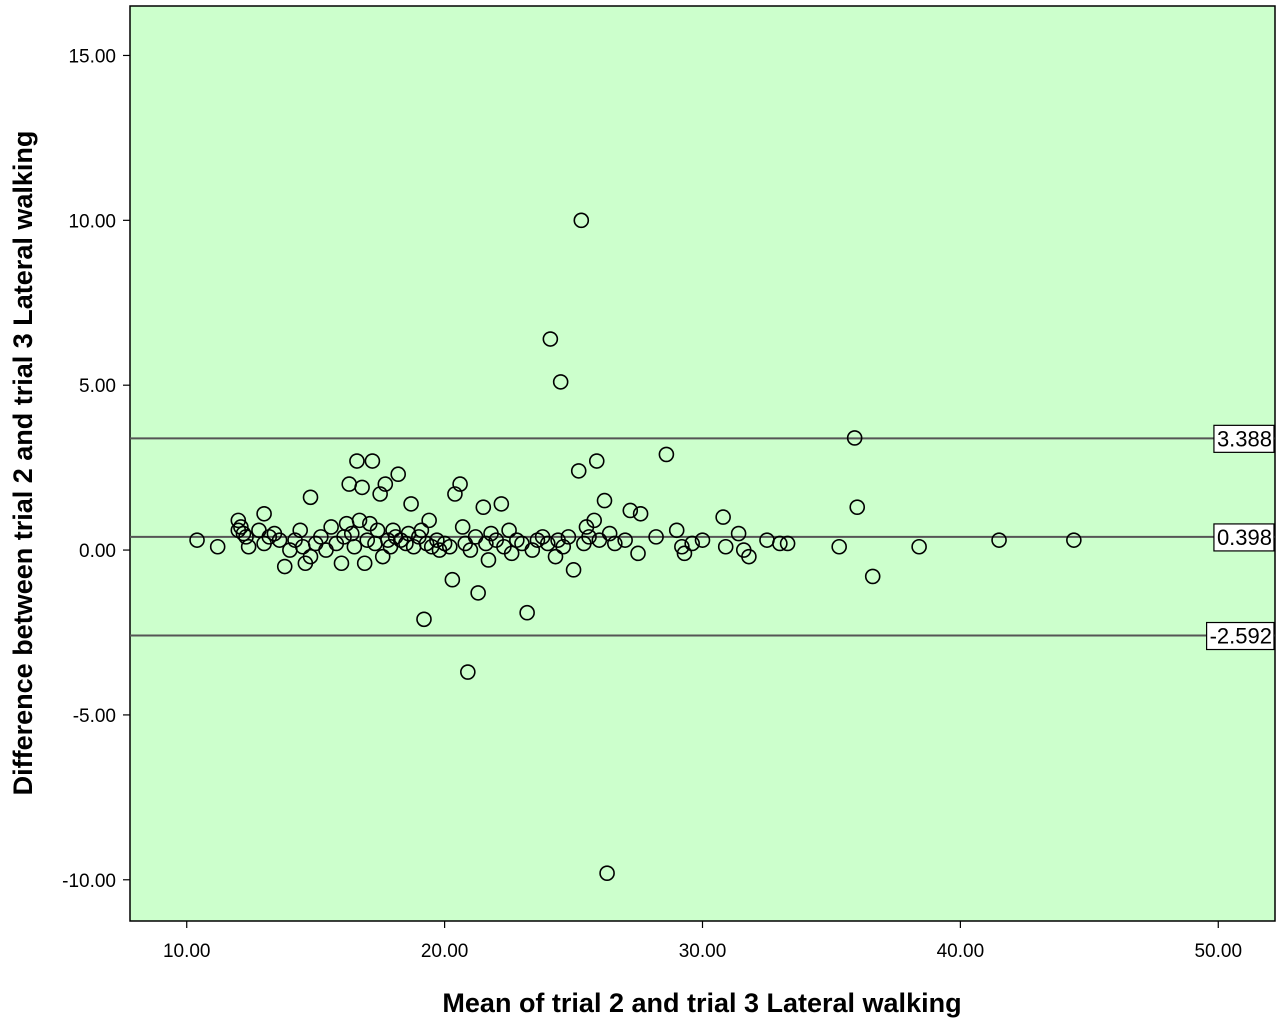 This screenshot has width=1280, height=1020. What do you see at coordinates (187, 951) in the screenshot?
I see `x-tick-label: 10.00` at bounding box center [187, 951].